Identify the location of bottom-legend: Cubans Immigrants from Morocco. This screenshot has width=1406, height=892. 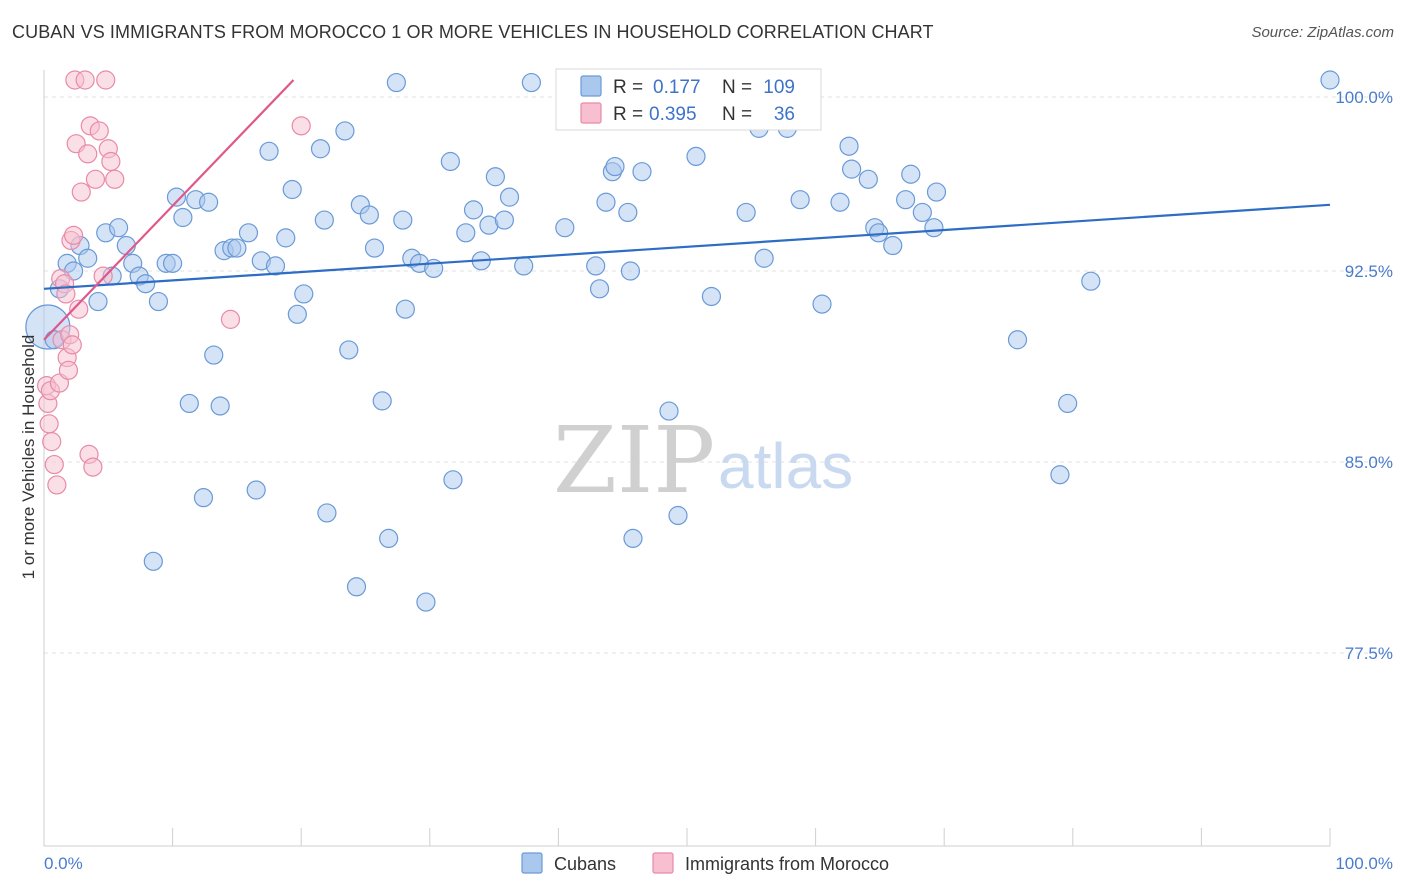
(705, 863).